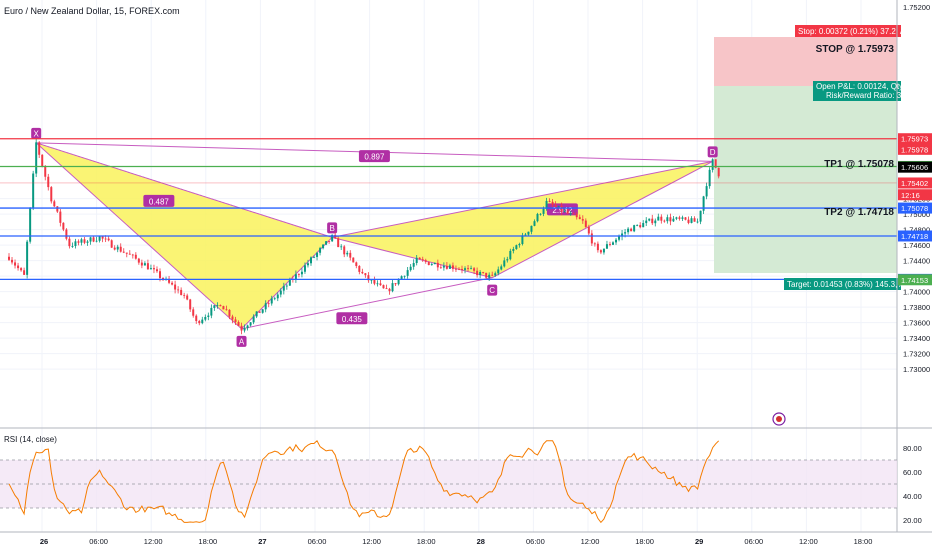 Image resolution: width=932 pixels, height=550 pixels. What do you see at coordinates (262, 541) in the screenshot?
I see `time-tick-label: 27` at bounding box center [262, 541].